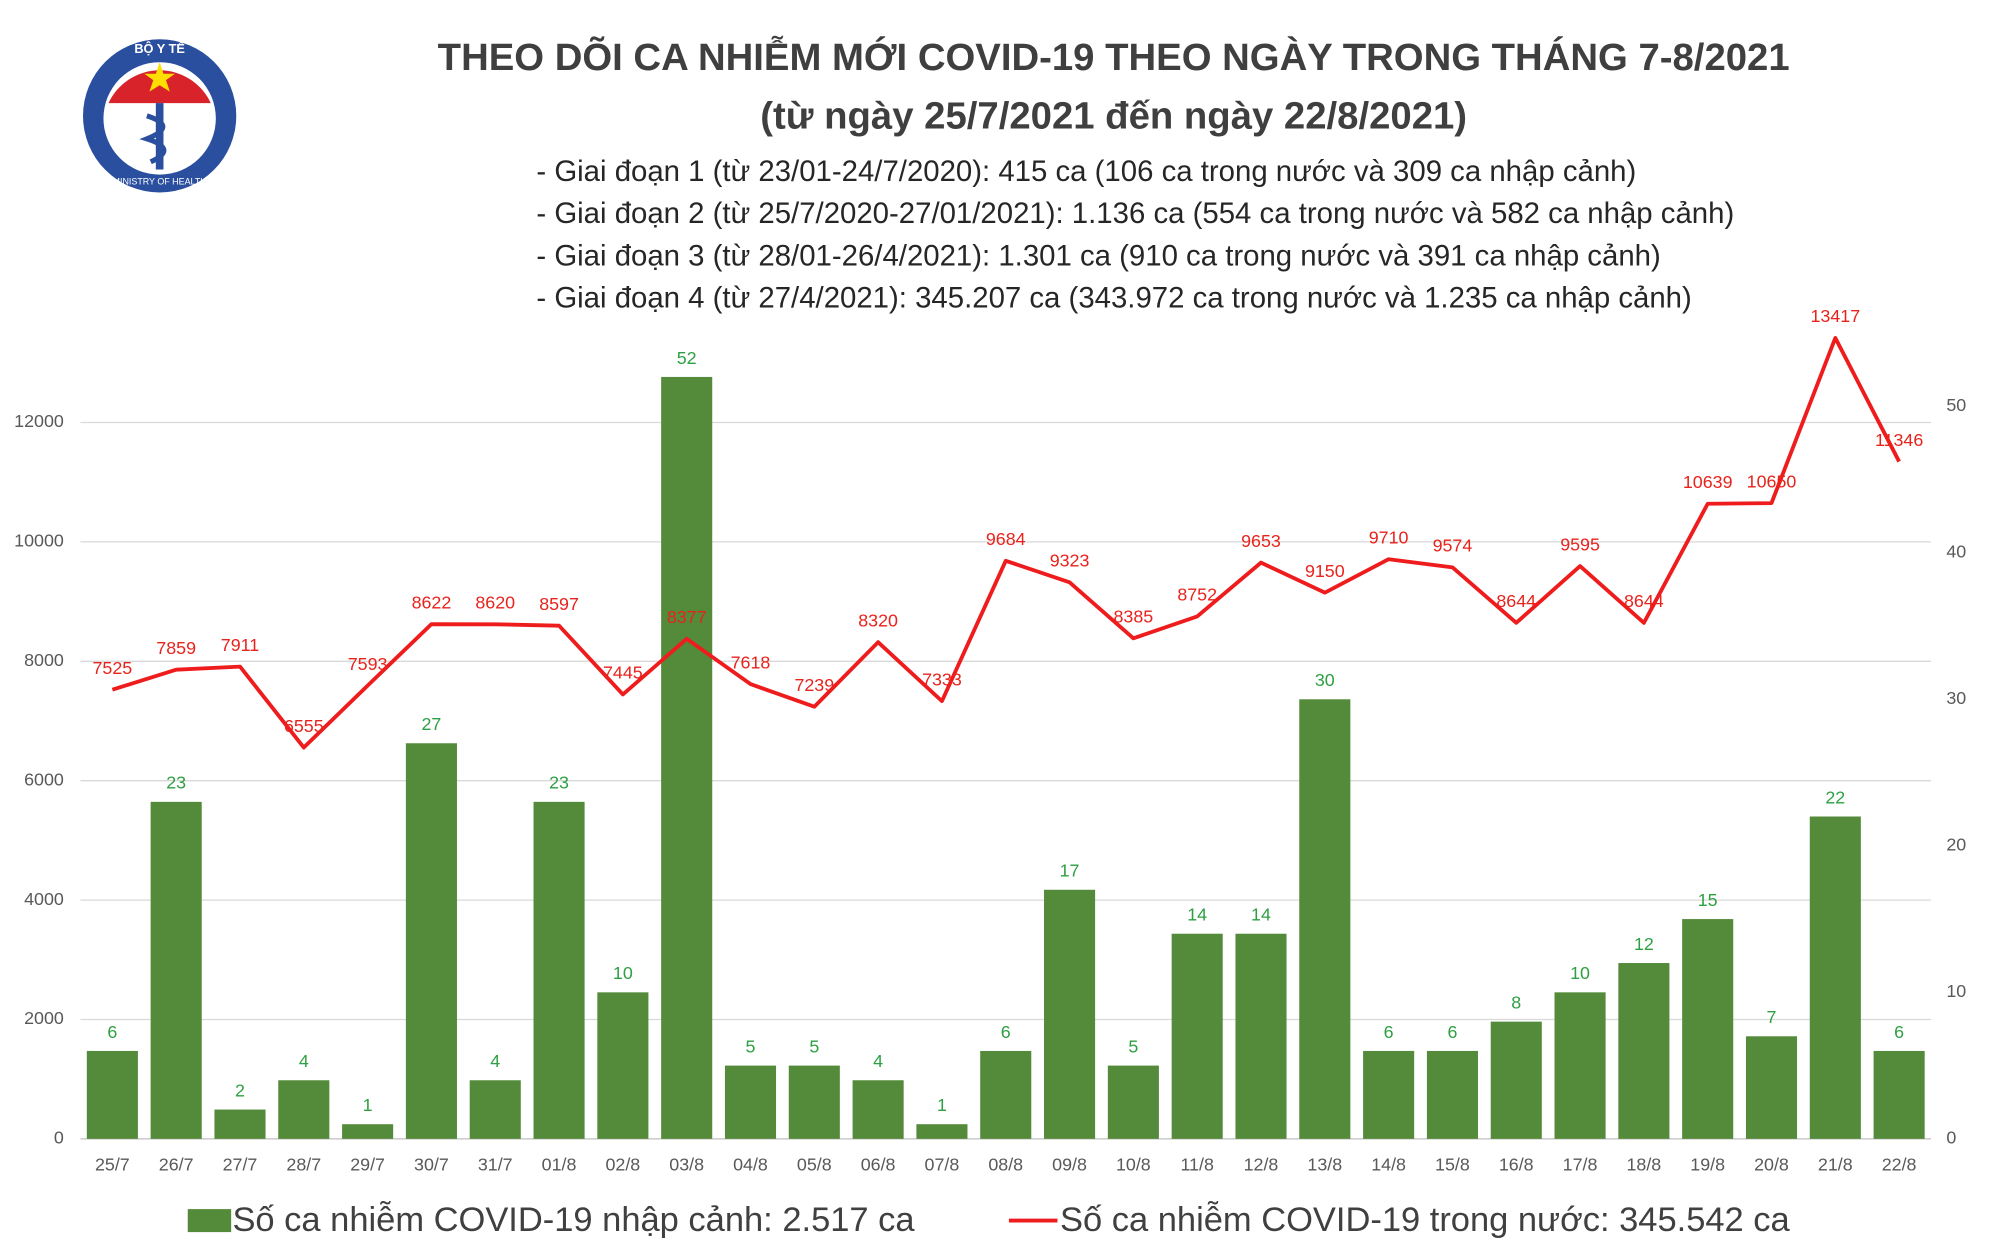 This screenshot has height=1256, width=2000. I want to click on legend-label: Số ca nhiễm COVID-19 nhập cảnh: 2.517 ca, so click(573, 1219).